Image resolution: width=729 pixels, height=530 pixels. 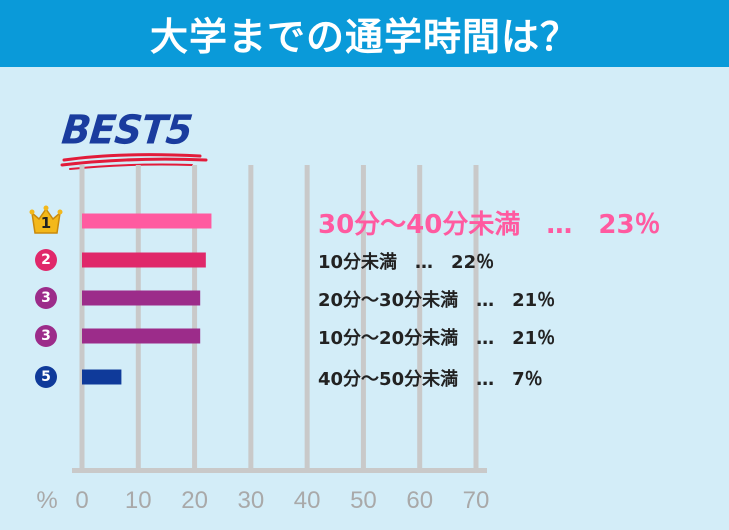 What do you see at coordinates (46, 377) in the screenshot?
I see `rank-badge: 5` at bounding box center [46, 377].